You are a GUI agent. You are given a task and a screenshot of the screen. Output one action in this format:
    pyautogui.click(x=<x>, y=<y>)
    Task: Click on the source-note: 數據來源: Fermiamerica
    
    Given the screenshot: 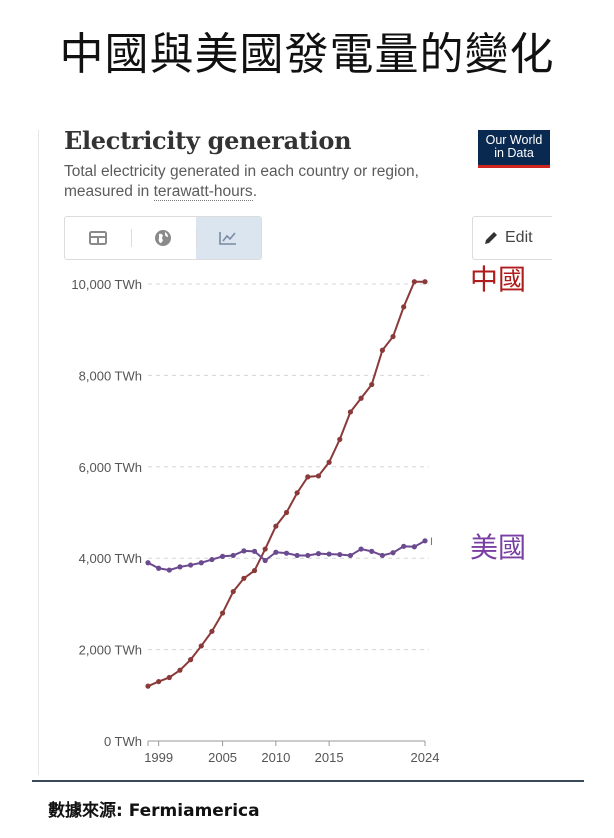 What is the action you would take?
    pyautogui.click(x=154, y=811)
    